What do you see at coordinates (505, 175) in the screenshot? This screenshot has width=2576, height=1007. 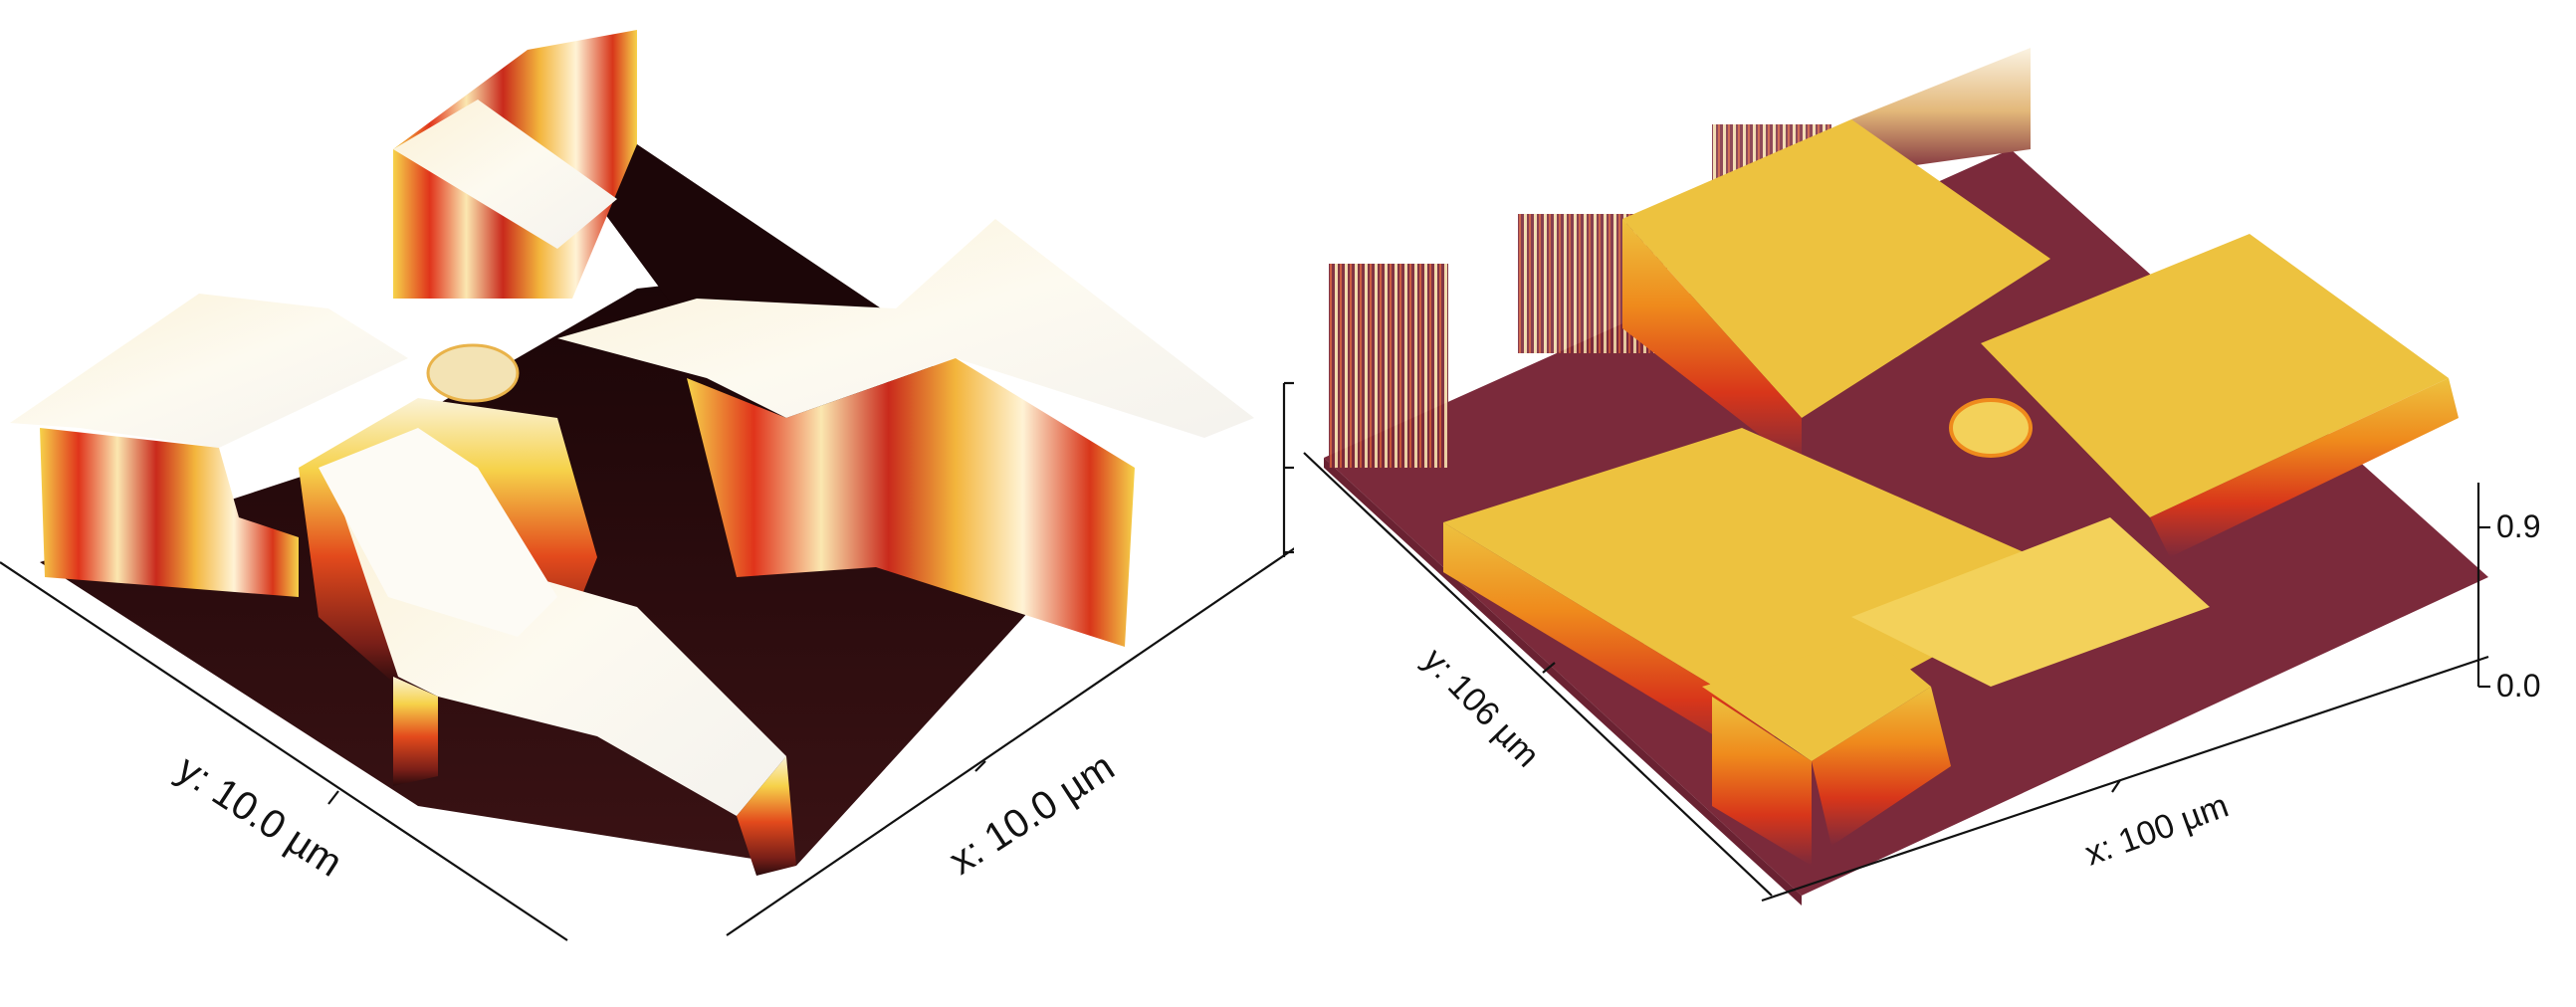 I see `block-back-top` at bounding box center [505, 175].